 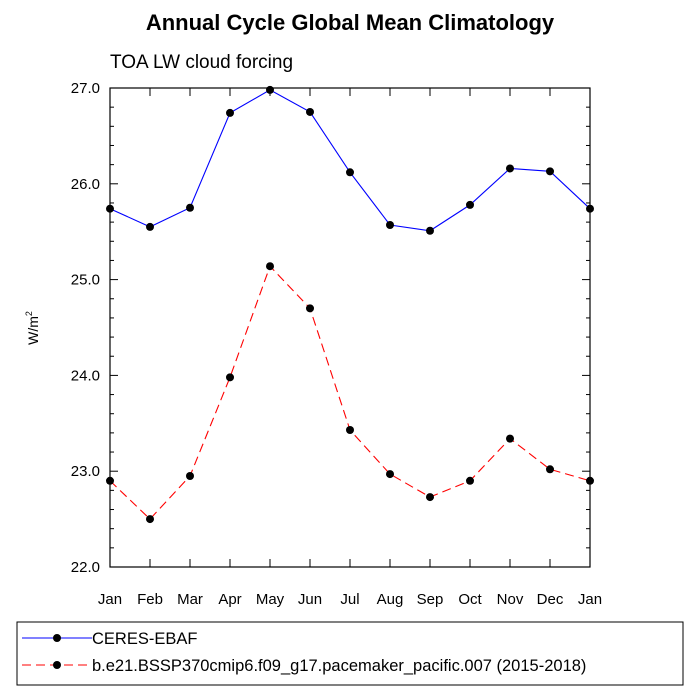 What do you see at coordinates (85, 184) in the screenshot?
I see `y-tick-label: 26.0` at bounding box center [85, 184].